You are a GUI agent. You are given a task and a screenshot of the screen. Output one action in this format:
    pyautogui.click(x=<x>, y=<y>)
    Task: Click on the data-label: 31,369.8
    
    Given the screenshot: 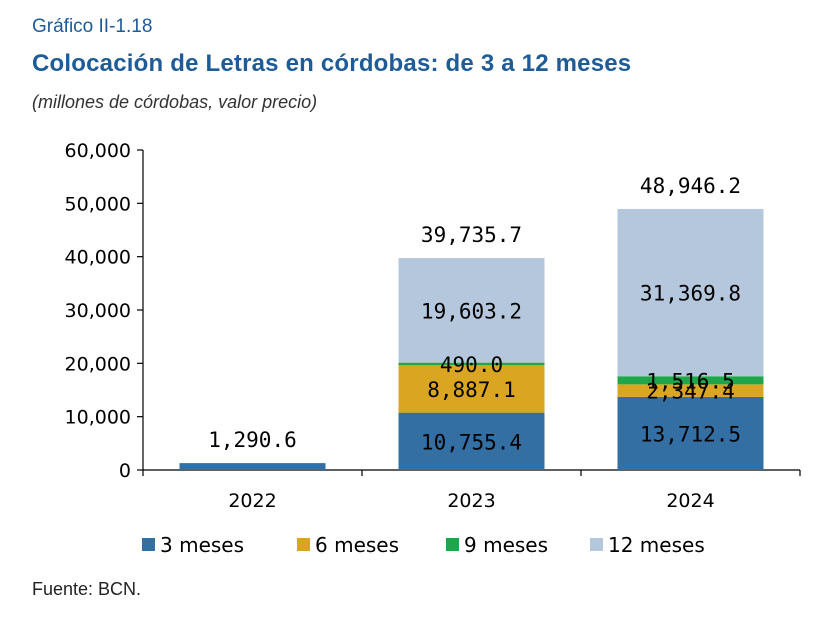 What is the action you would take?
    pyautogui.click(x=690, y=294)
    